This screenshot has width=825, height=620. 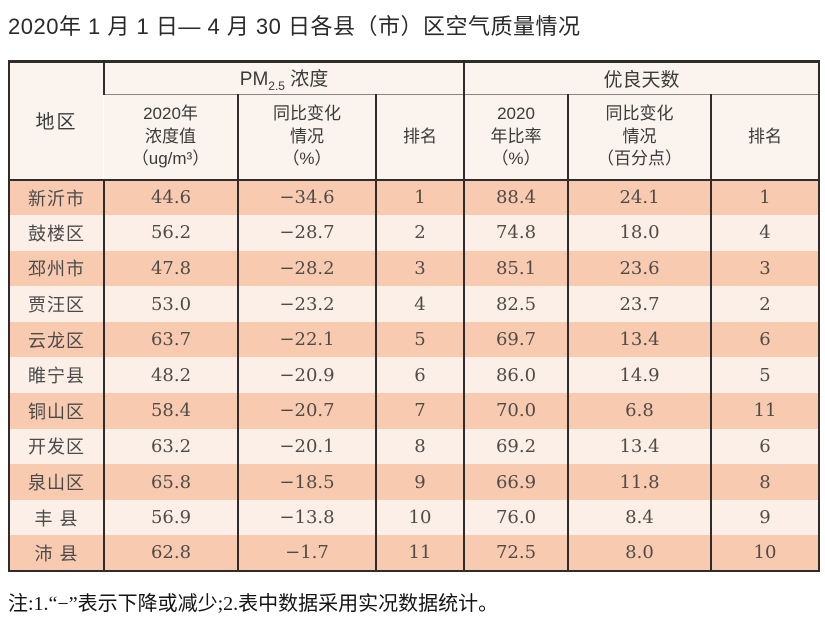 I want to click on good-change-cell: 23.7, so click(x=639, y=304).